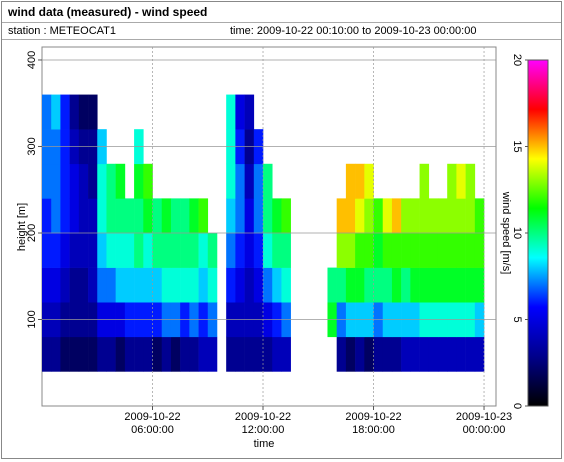 This screenshot has height=462, width=564. Describe the element at coordinates (263, 423) in the screenshot. I see `x-tick-label: 2009-10-22 12:00:00` at that location.